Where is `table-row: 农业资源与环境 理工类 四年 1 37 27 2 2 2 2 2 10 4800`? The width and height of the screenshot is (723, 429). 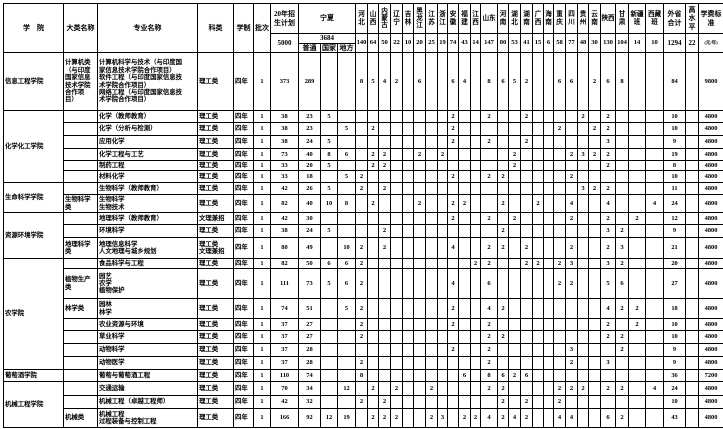
table-row: 农业资源与环境 理工类 四年 1 37 27 2 2 2 2 2 10 4800 is located at coordinates (363, 325).